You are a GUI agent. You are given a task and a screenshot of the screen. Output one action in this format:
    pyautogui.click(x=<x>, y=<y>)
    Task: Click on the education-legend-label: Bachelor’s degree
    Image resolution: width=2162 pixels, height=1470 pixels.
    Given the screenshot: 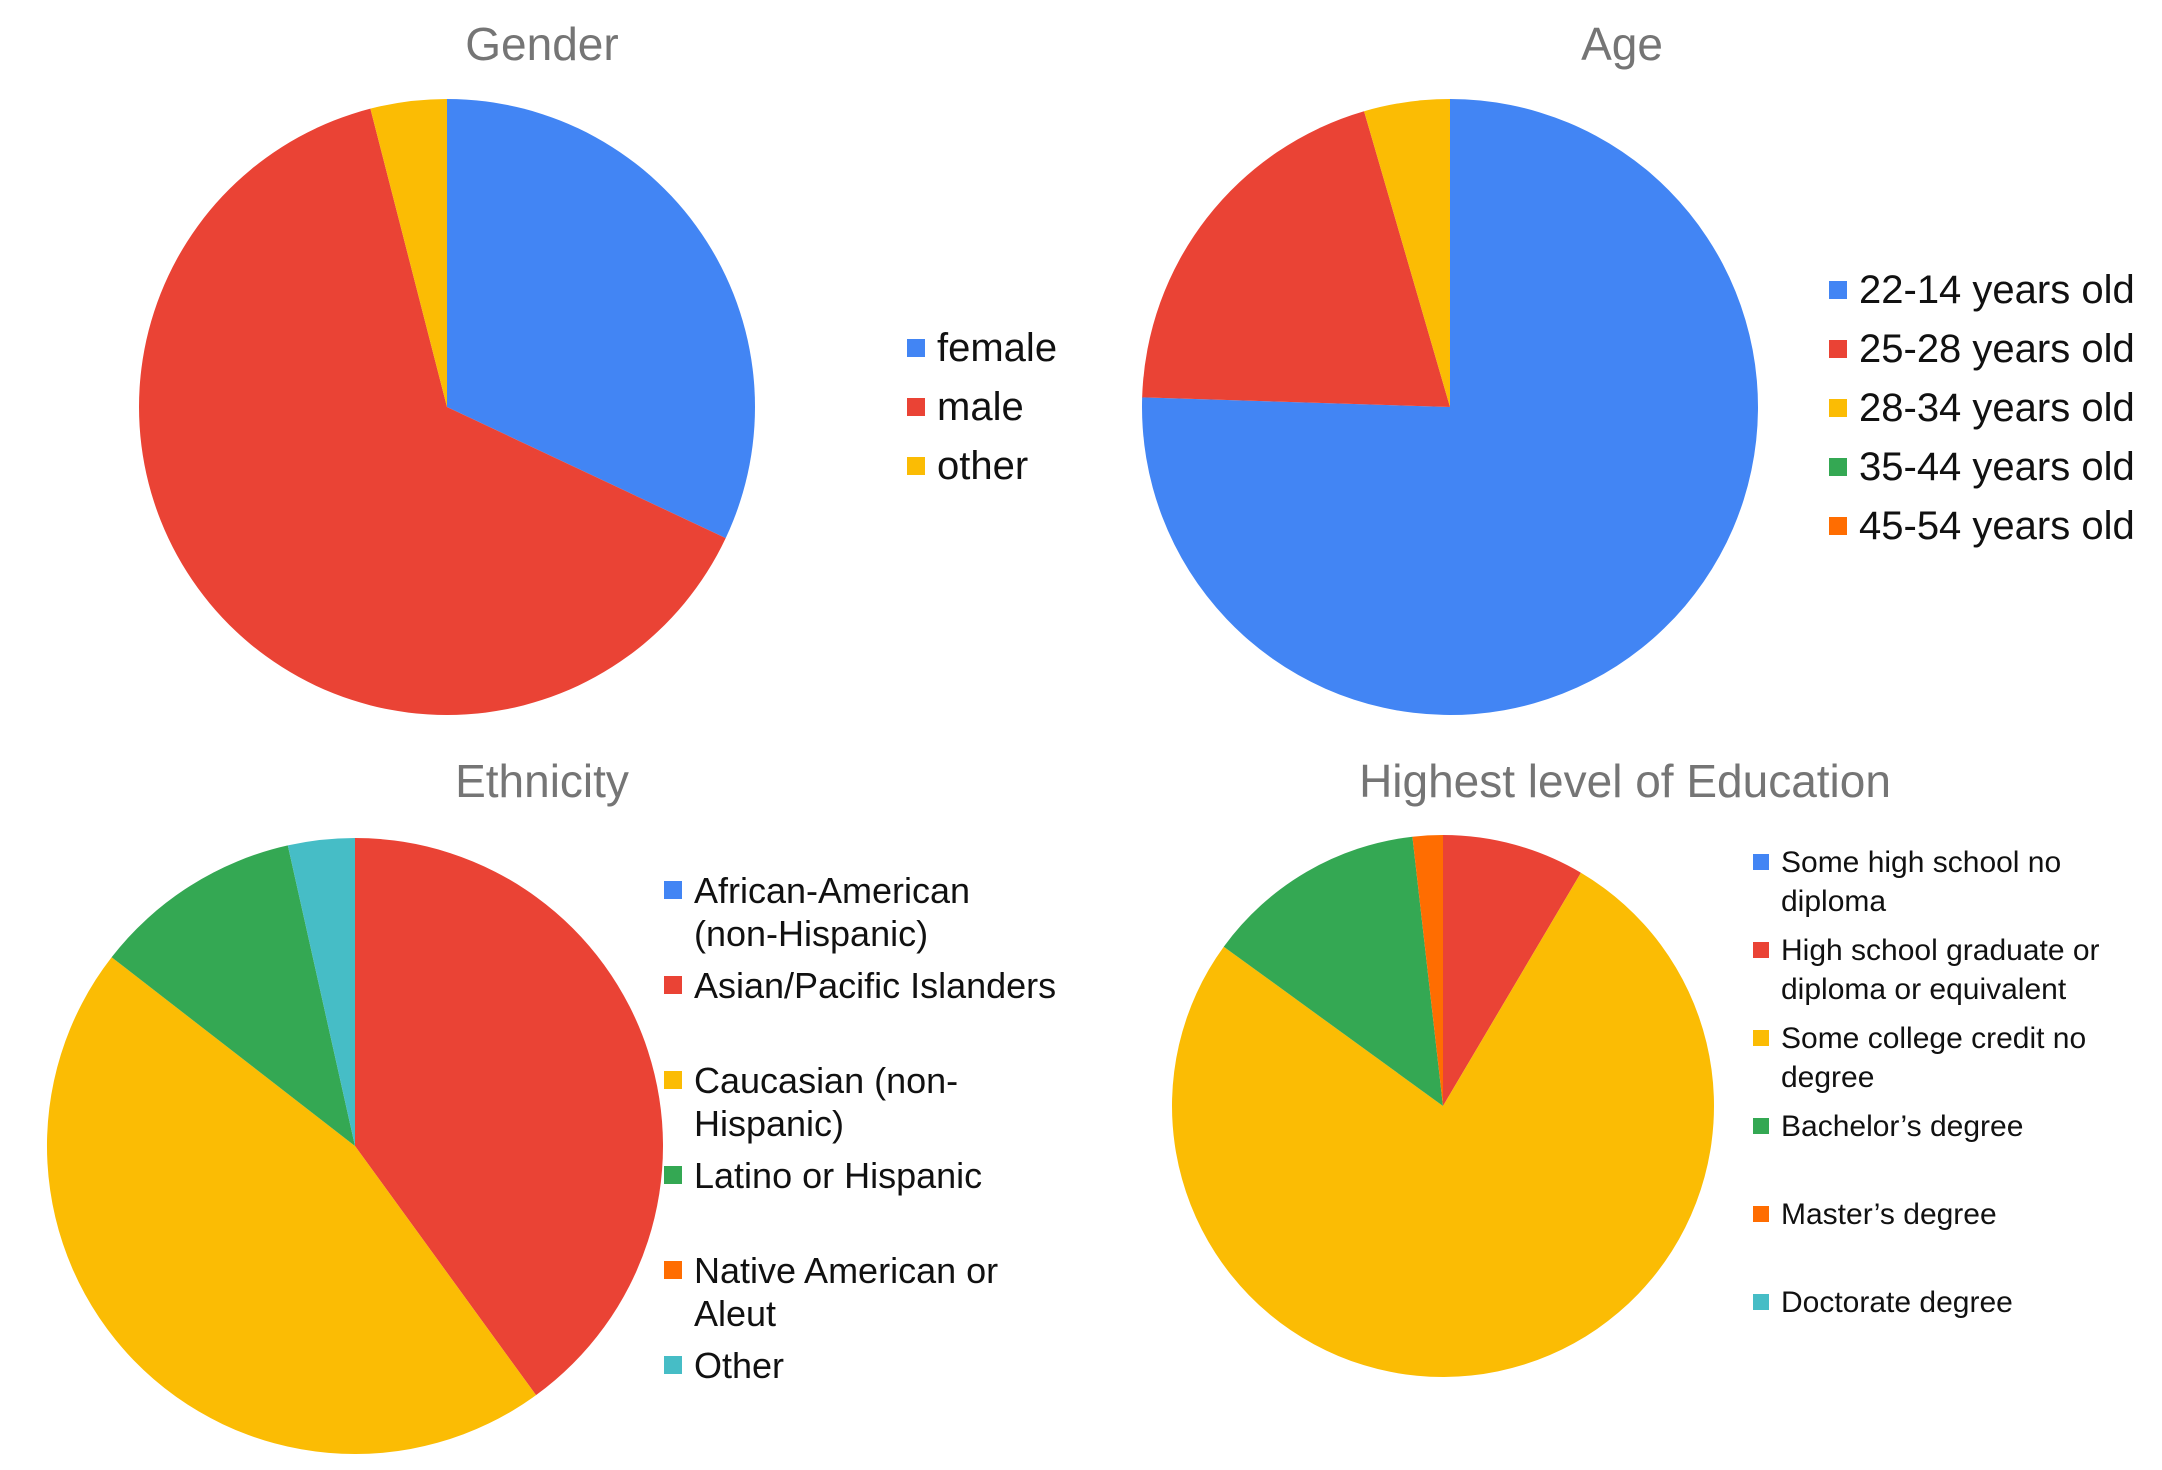 What is the action you would take?
    pyautogui.click(x=1902, y=1126)
    